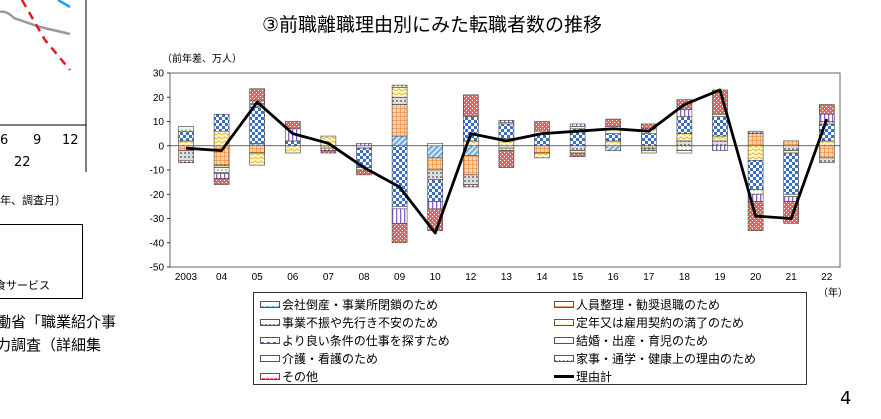 The height and width of the screenshot is (419, 881). What do you see at coordinates (25, 285) in the screenshot?
I see `left-legend-fragment: 食サービス` at bounding box center [25, 285].